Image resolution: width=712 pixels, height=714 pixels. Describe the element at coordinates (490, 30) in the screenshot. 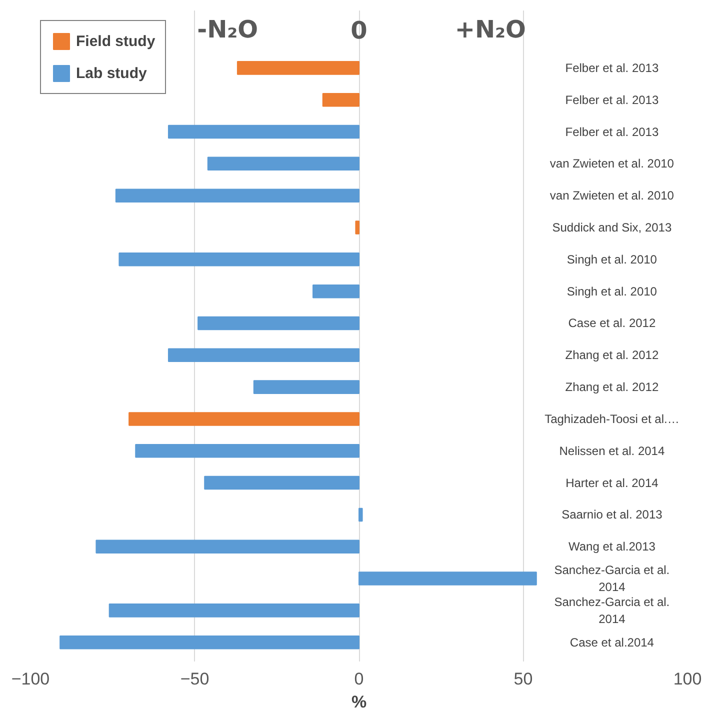

I see `text: +N₂O` at that location.